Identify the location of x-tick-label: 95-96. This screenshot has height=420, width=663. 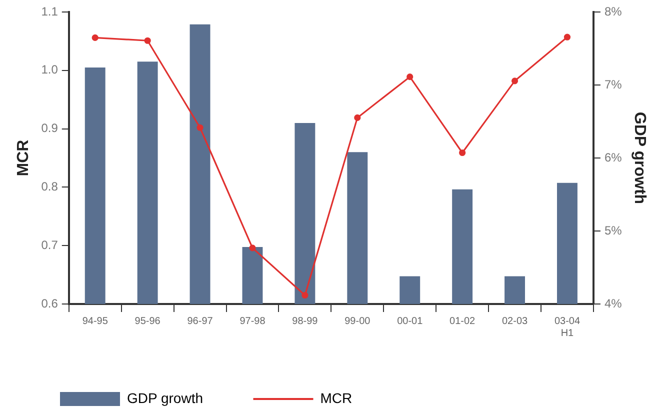
(147, 321).